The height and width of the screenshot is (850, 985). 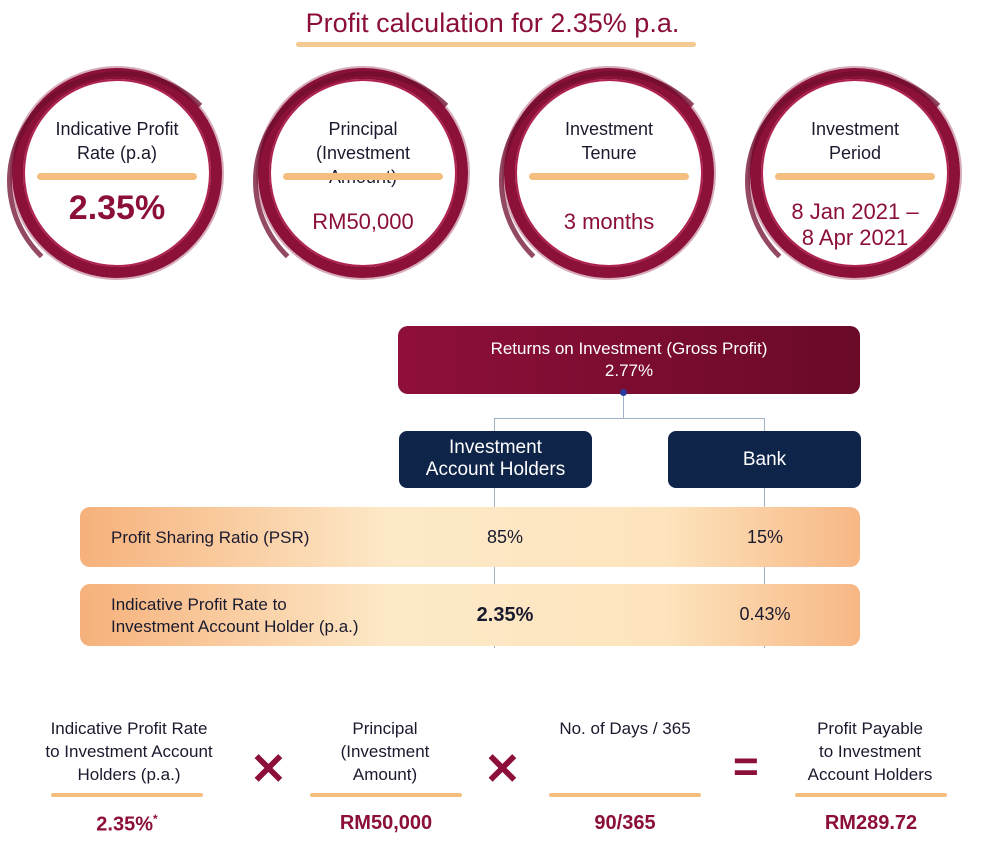 I want to click on formula-term3-label: No. of Days / 365, so click(x=625, y=728).